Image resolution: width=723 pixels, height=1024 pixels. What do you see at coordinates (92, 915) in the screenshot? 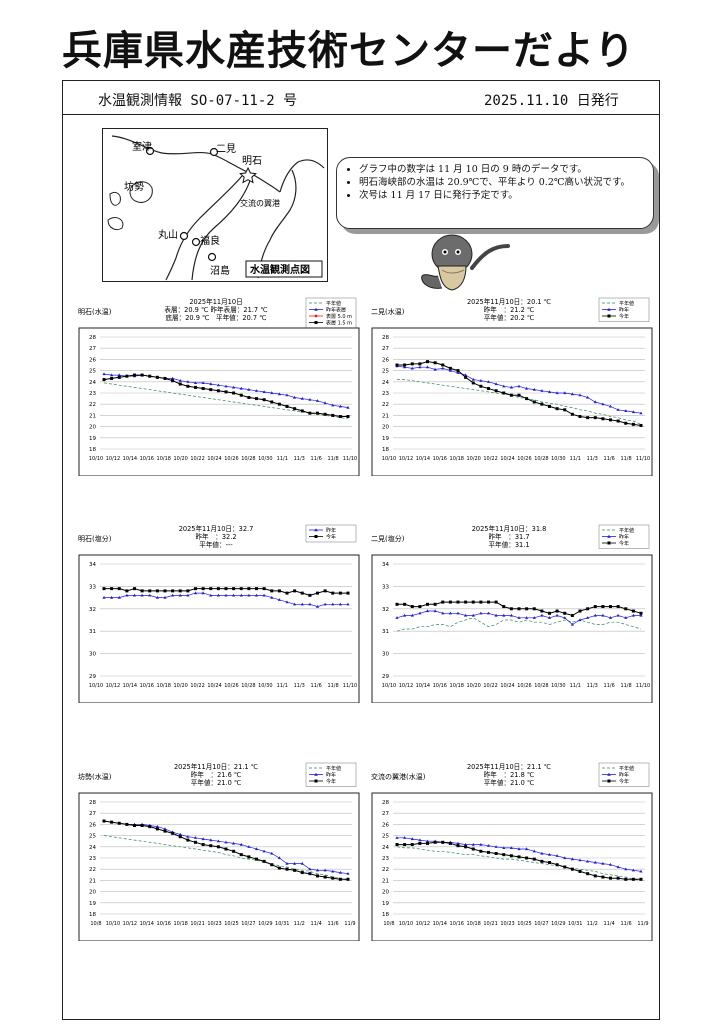
I see `y-tick-label: 18` at bounding box center [92, 915].